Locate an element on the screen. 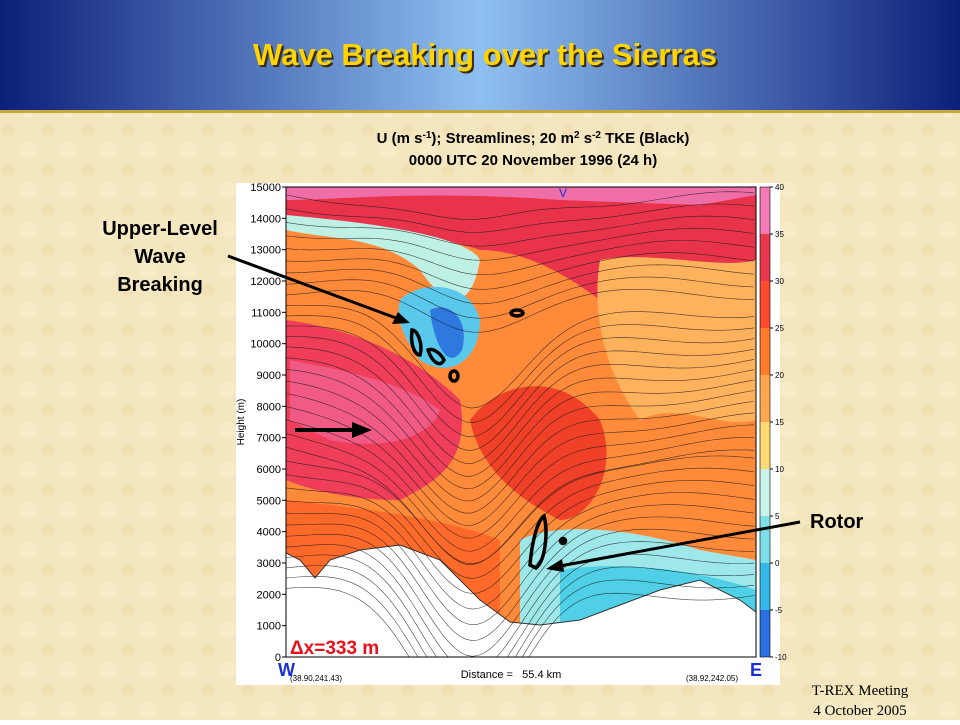 The height and width of the screenshot is (725, 960). y-tick-label: 7000 is located at coordinates (269, 439).